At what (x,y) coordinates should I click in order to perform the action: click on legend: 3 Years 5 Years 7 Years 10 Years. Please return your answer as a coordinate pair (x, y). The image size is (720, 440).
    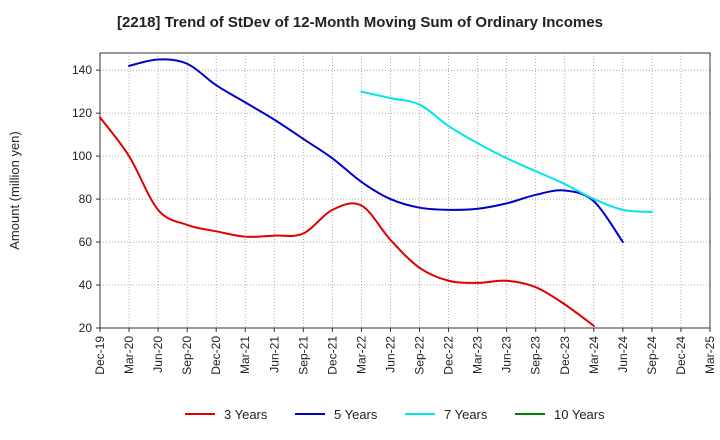
    Looking at the image, I should click on (395, 414).